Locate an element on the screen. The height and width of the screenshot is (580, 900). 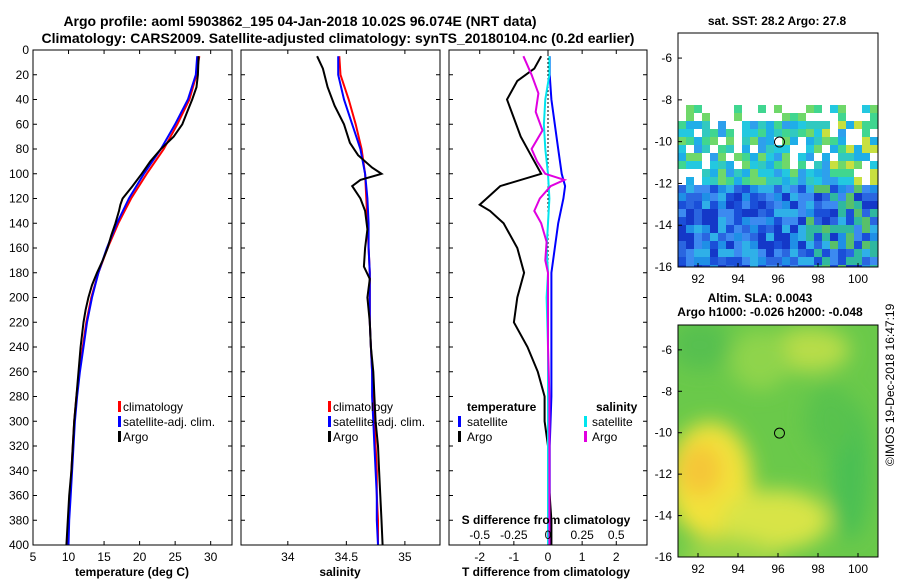
legend-temp-satellite: satellite is located at coordinates (487, 422).